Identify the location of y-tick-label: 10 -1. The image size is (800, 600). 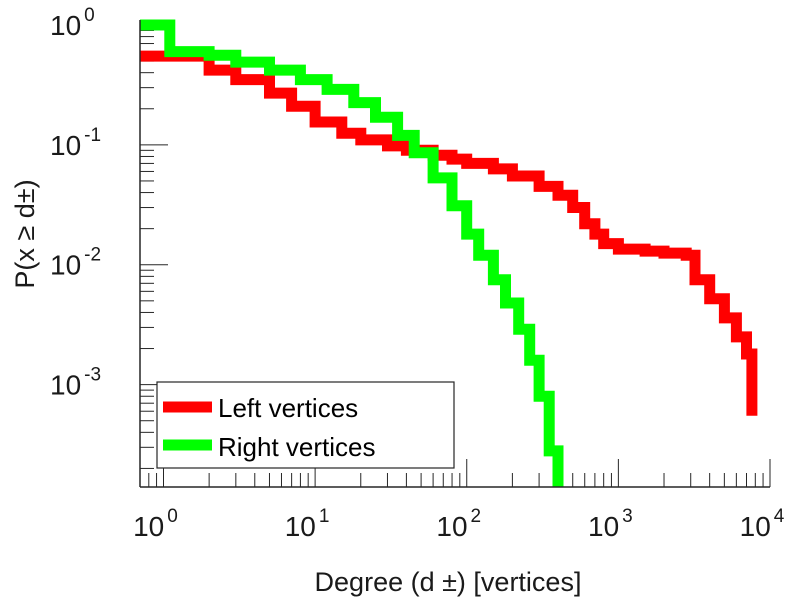
(75, 143).